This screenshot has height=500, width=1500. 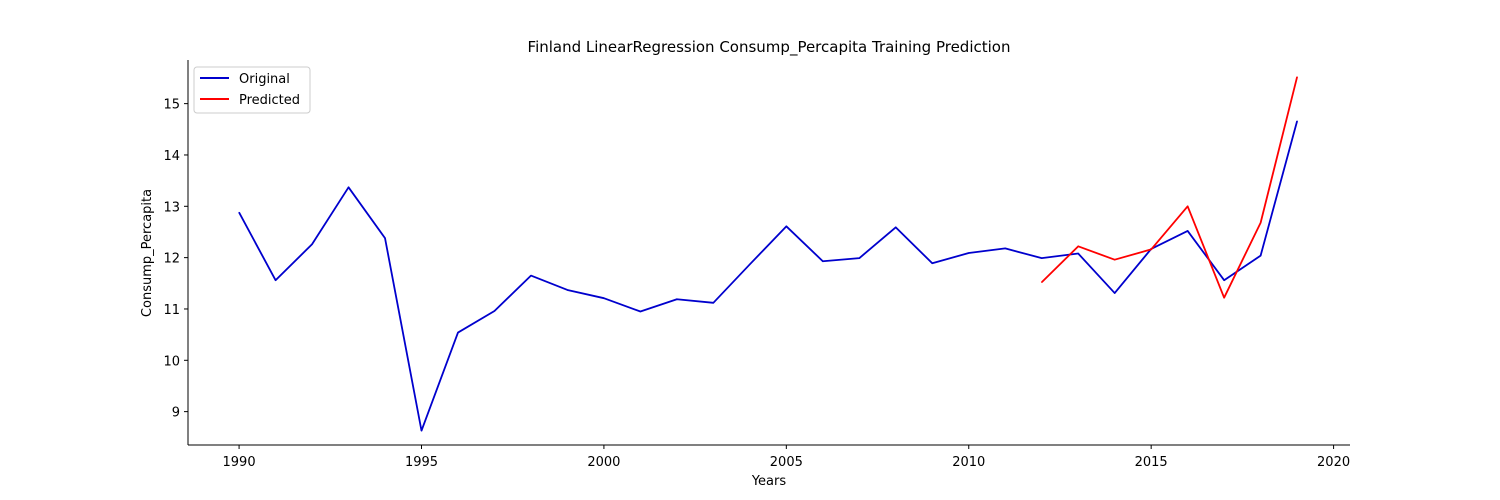 I want to click on x-axis-label: Years, so click(x=769, y=481).